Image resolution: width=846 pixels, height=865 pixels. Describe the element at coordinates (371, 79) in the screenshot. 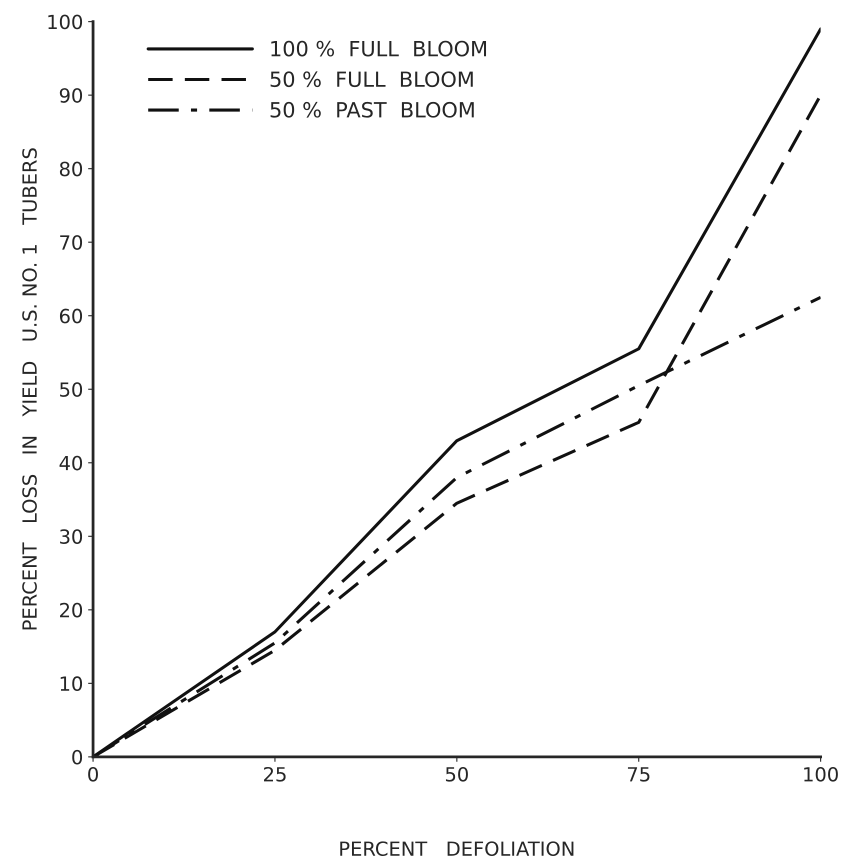

I see `legend-label: 50 % FULL BLOOM` at that location.